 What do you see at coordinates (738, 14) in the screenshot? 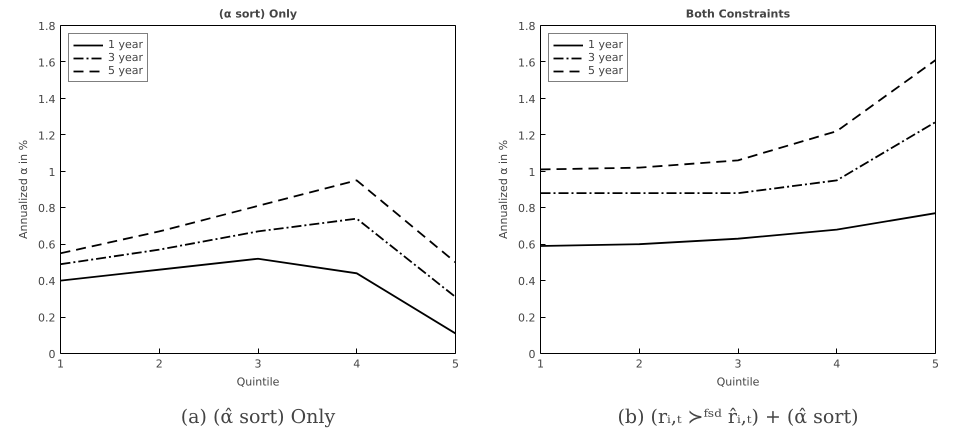
I see `chart-title: Both Constraints` at bounding box center [738, 14].